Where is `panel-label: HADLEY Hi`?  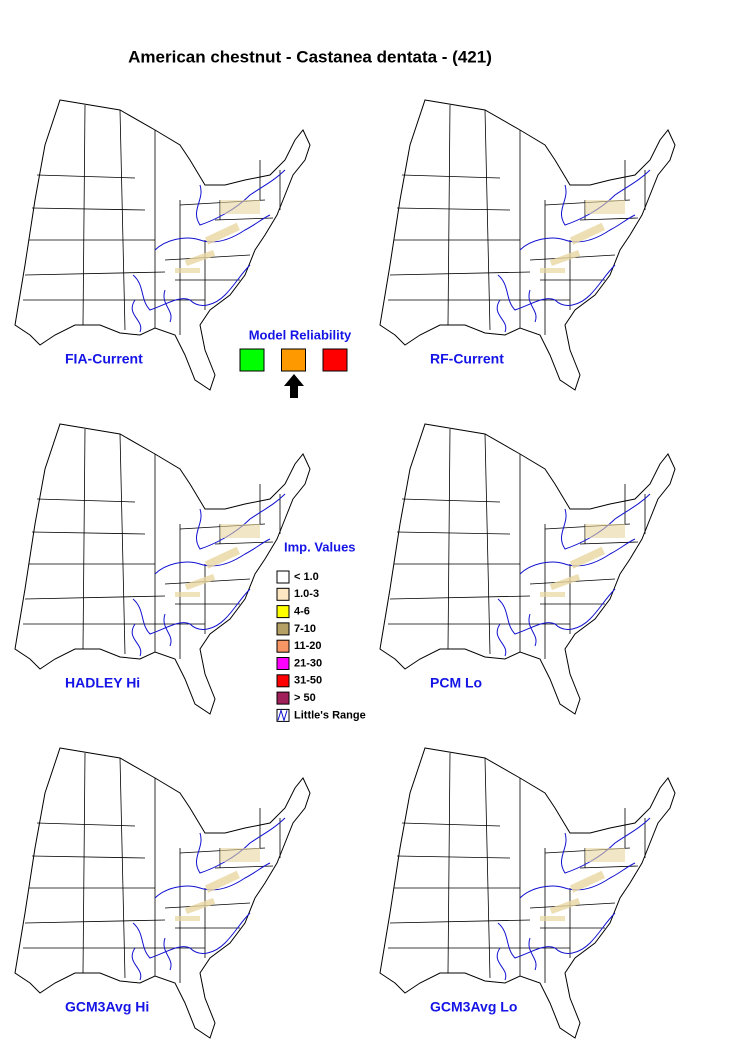 panel-label: HADLEY Hi is located at coordinates (102, 683).